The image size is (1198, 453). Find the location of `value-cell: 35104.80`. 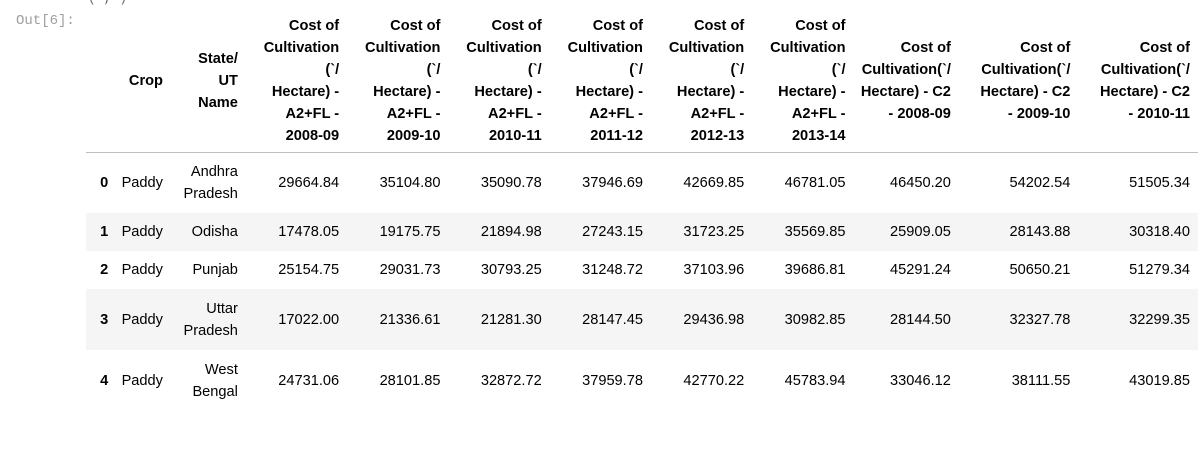

value-cell: 35104.80 is located at coordinates (410, 182).